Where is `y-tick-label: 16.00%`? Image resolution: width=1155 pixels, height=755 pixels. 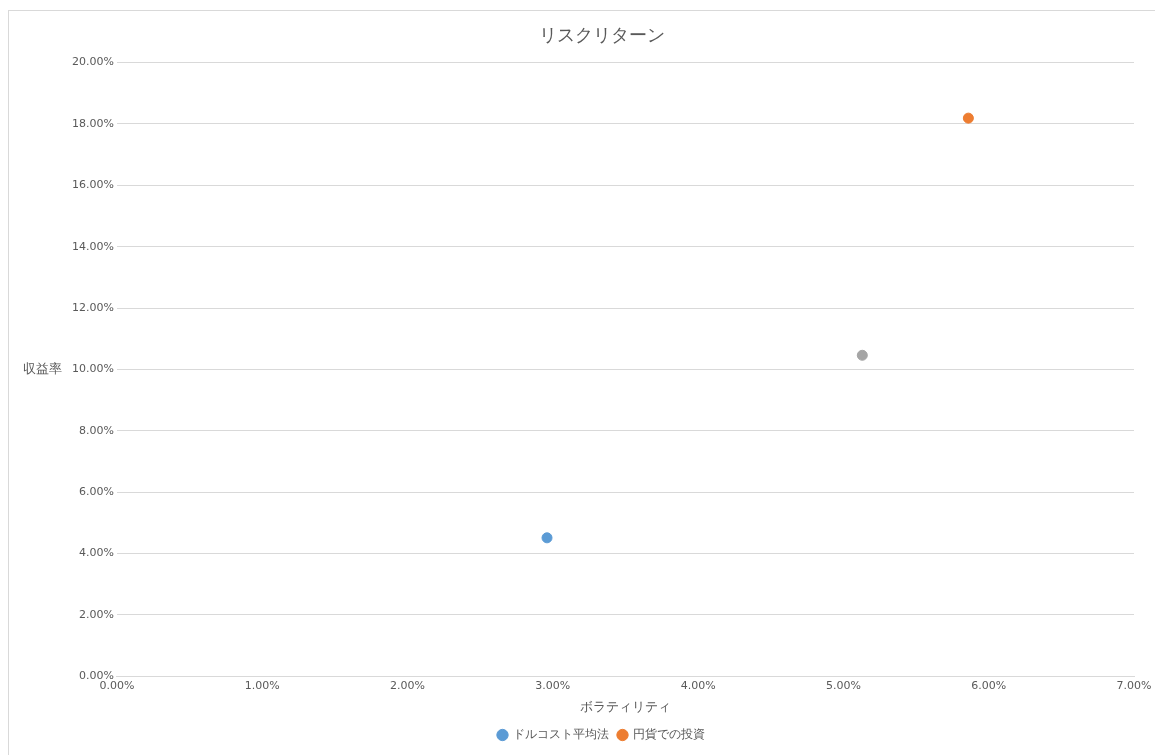
y-tick-label: 16.00% is located at coordinates (92, 185).